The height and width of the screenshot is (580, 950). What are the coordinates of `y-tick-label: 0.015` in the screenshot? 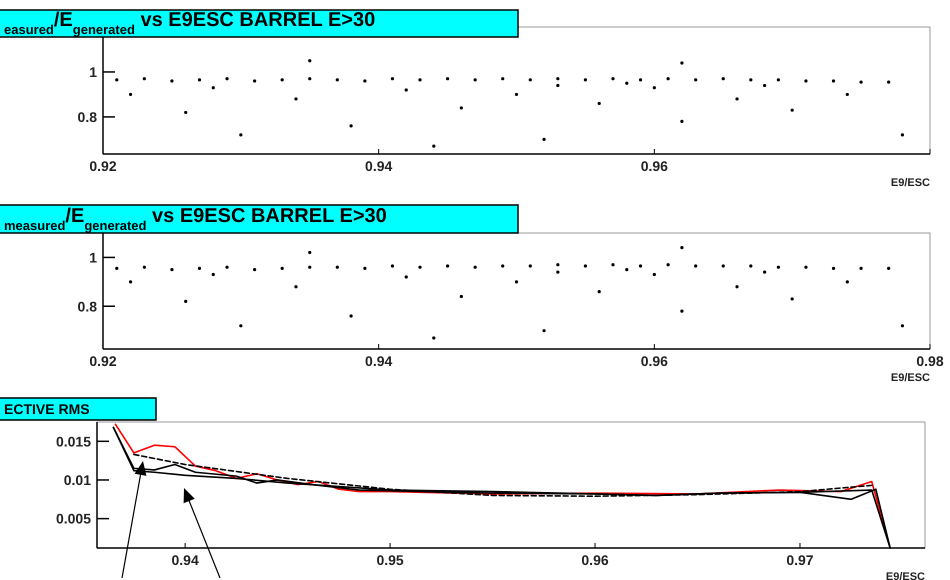 It's located at (74, 441).